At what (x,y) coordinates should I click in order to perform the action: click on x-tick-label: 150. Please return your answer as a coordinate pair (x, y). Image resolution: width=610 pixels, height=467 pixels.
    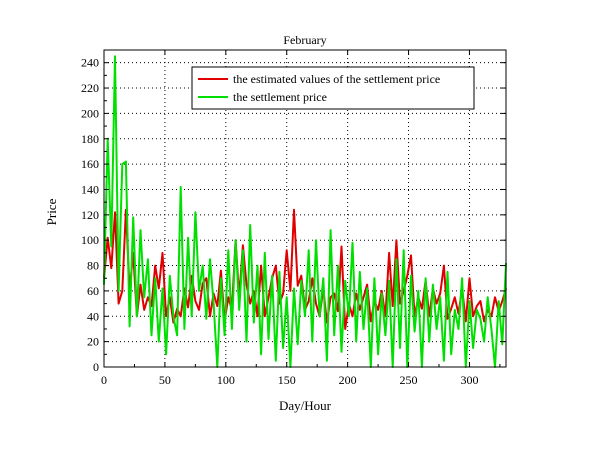
    Looking at the image, I should click on (287, 380).